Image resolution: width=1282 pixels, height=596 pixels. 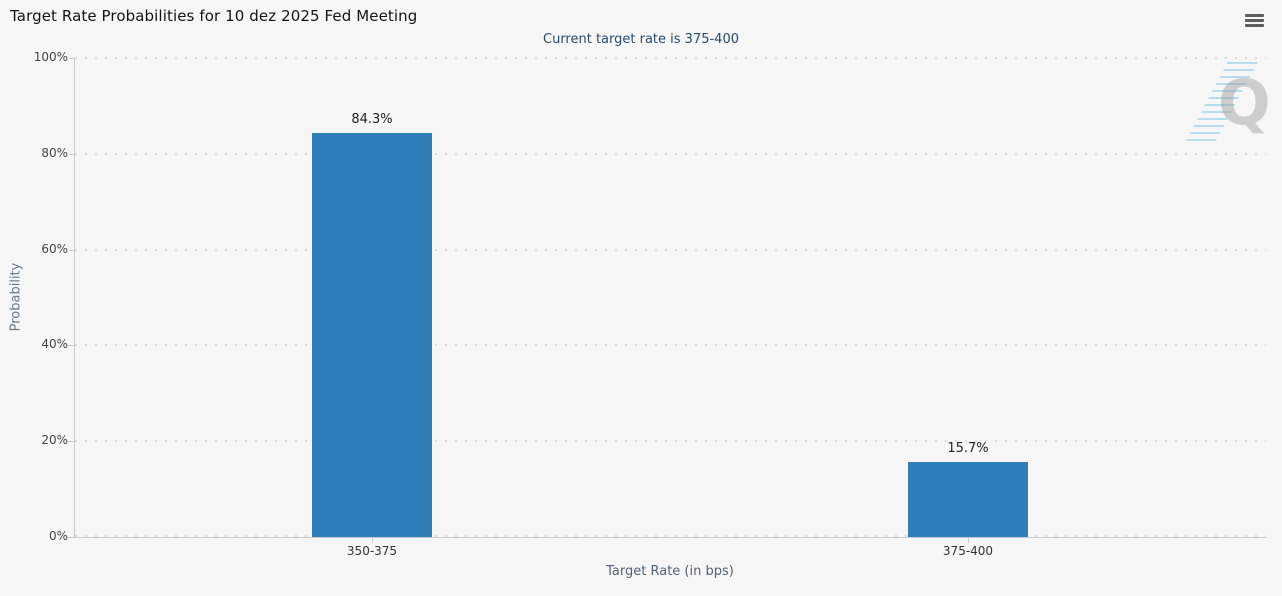 What do you see at coordinates (968, 551) in the screenshot?
I see `x-category-label: 375-400` at bounding box center [968, 551].